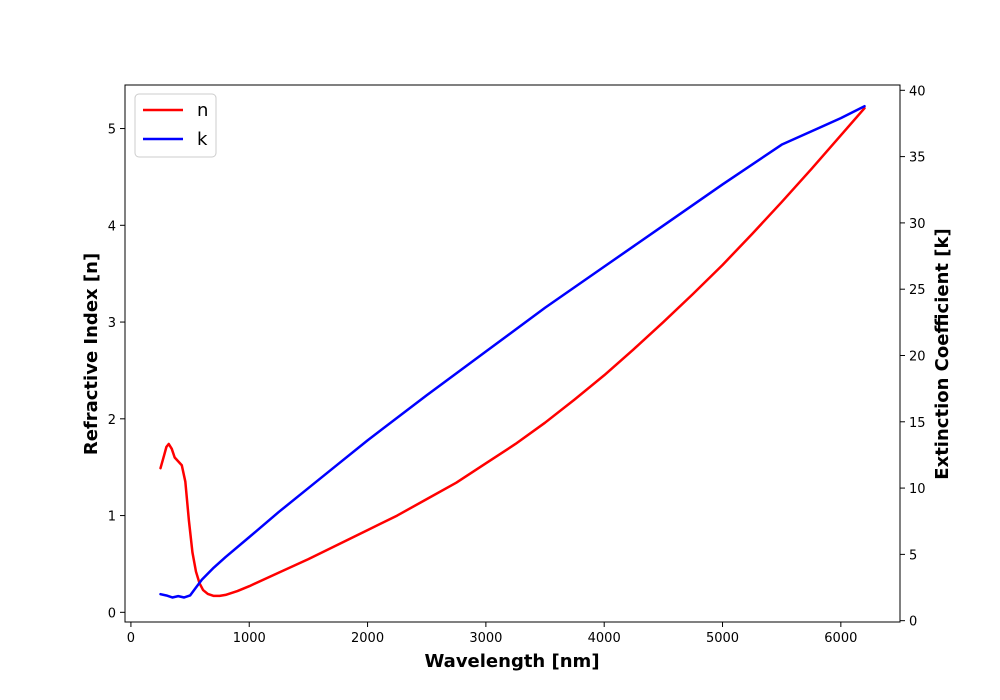 This screenshot has height=700, width=1000. Describe the element at coordinates (112, 613) in the screenshot. I see `left-y-tick-label: 0` at that location.